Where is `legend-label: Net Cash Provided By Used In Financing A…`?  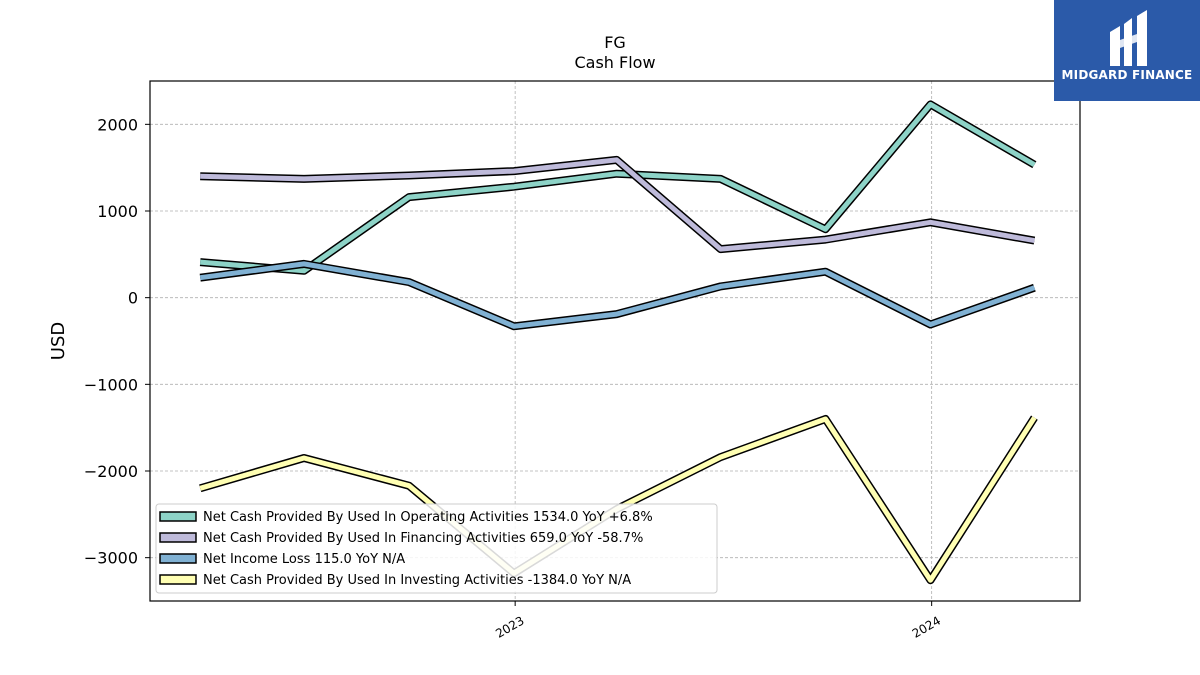 legend-label: Net Cash Provided By Used In Financing A… is located at coordinates (423, 538).